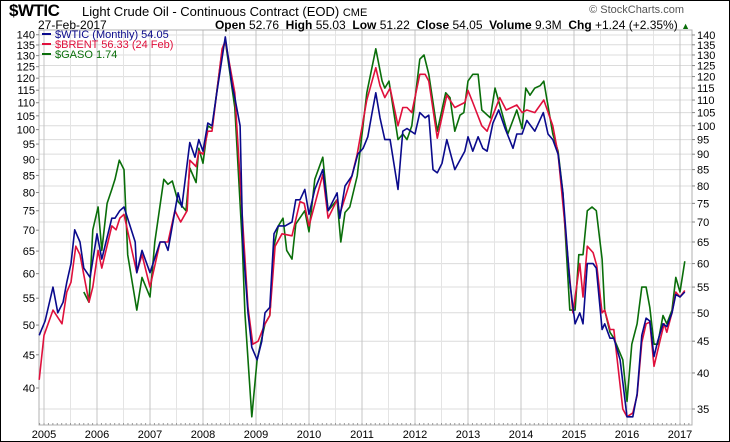 This screenshot has width=730, height=442. I want to click on y-tick-label-right: 110, so click(706, 101).